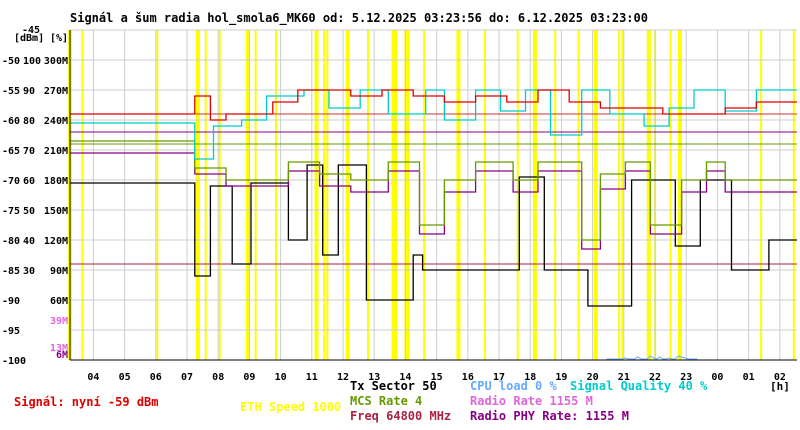  What do you see at coordinates (290, 407) in the screenshot?
I see `legend-eth-speed: ETH Speed 1000` at bounding box center [290, 407].